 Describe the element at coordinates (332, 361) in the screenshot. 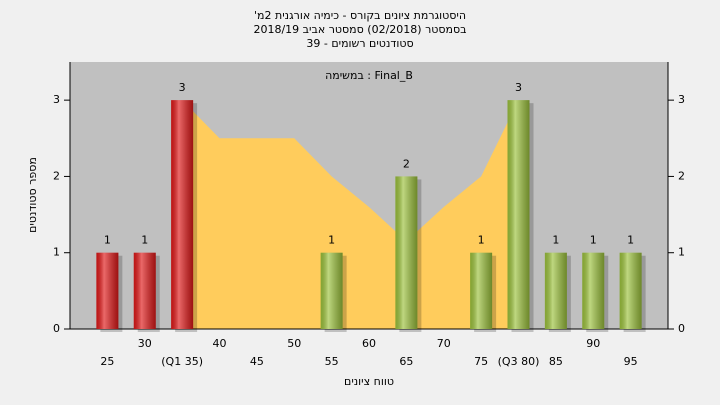

I see `x-tick-label: 55` at that location.